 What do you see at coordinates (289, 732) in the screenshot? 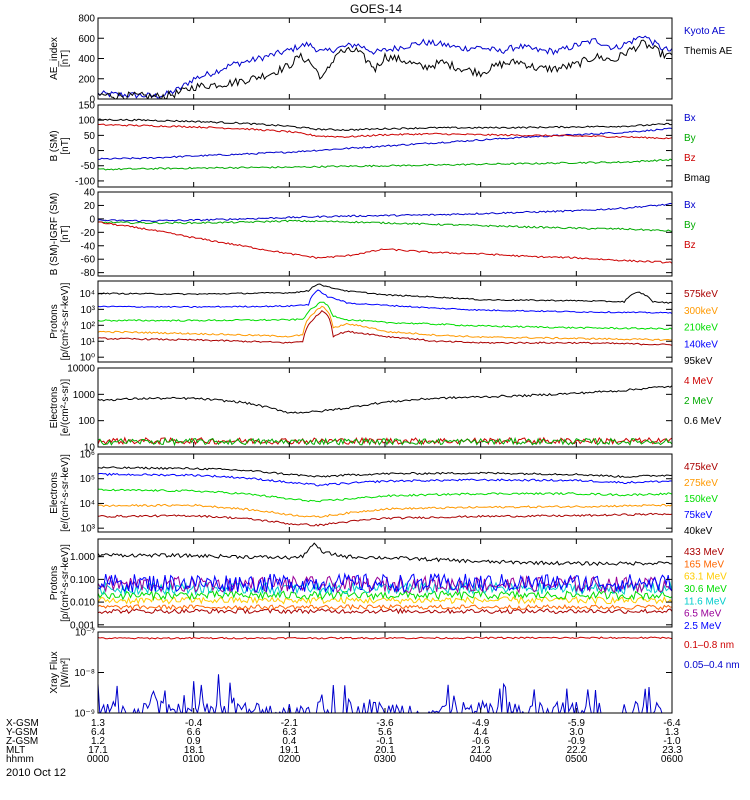
I see `ephemeris-value: 6.3` at bounding box center [289, 732].